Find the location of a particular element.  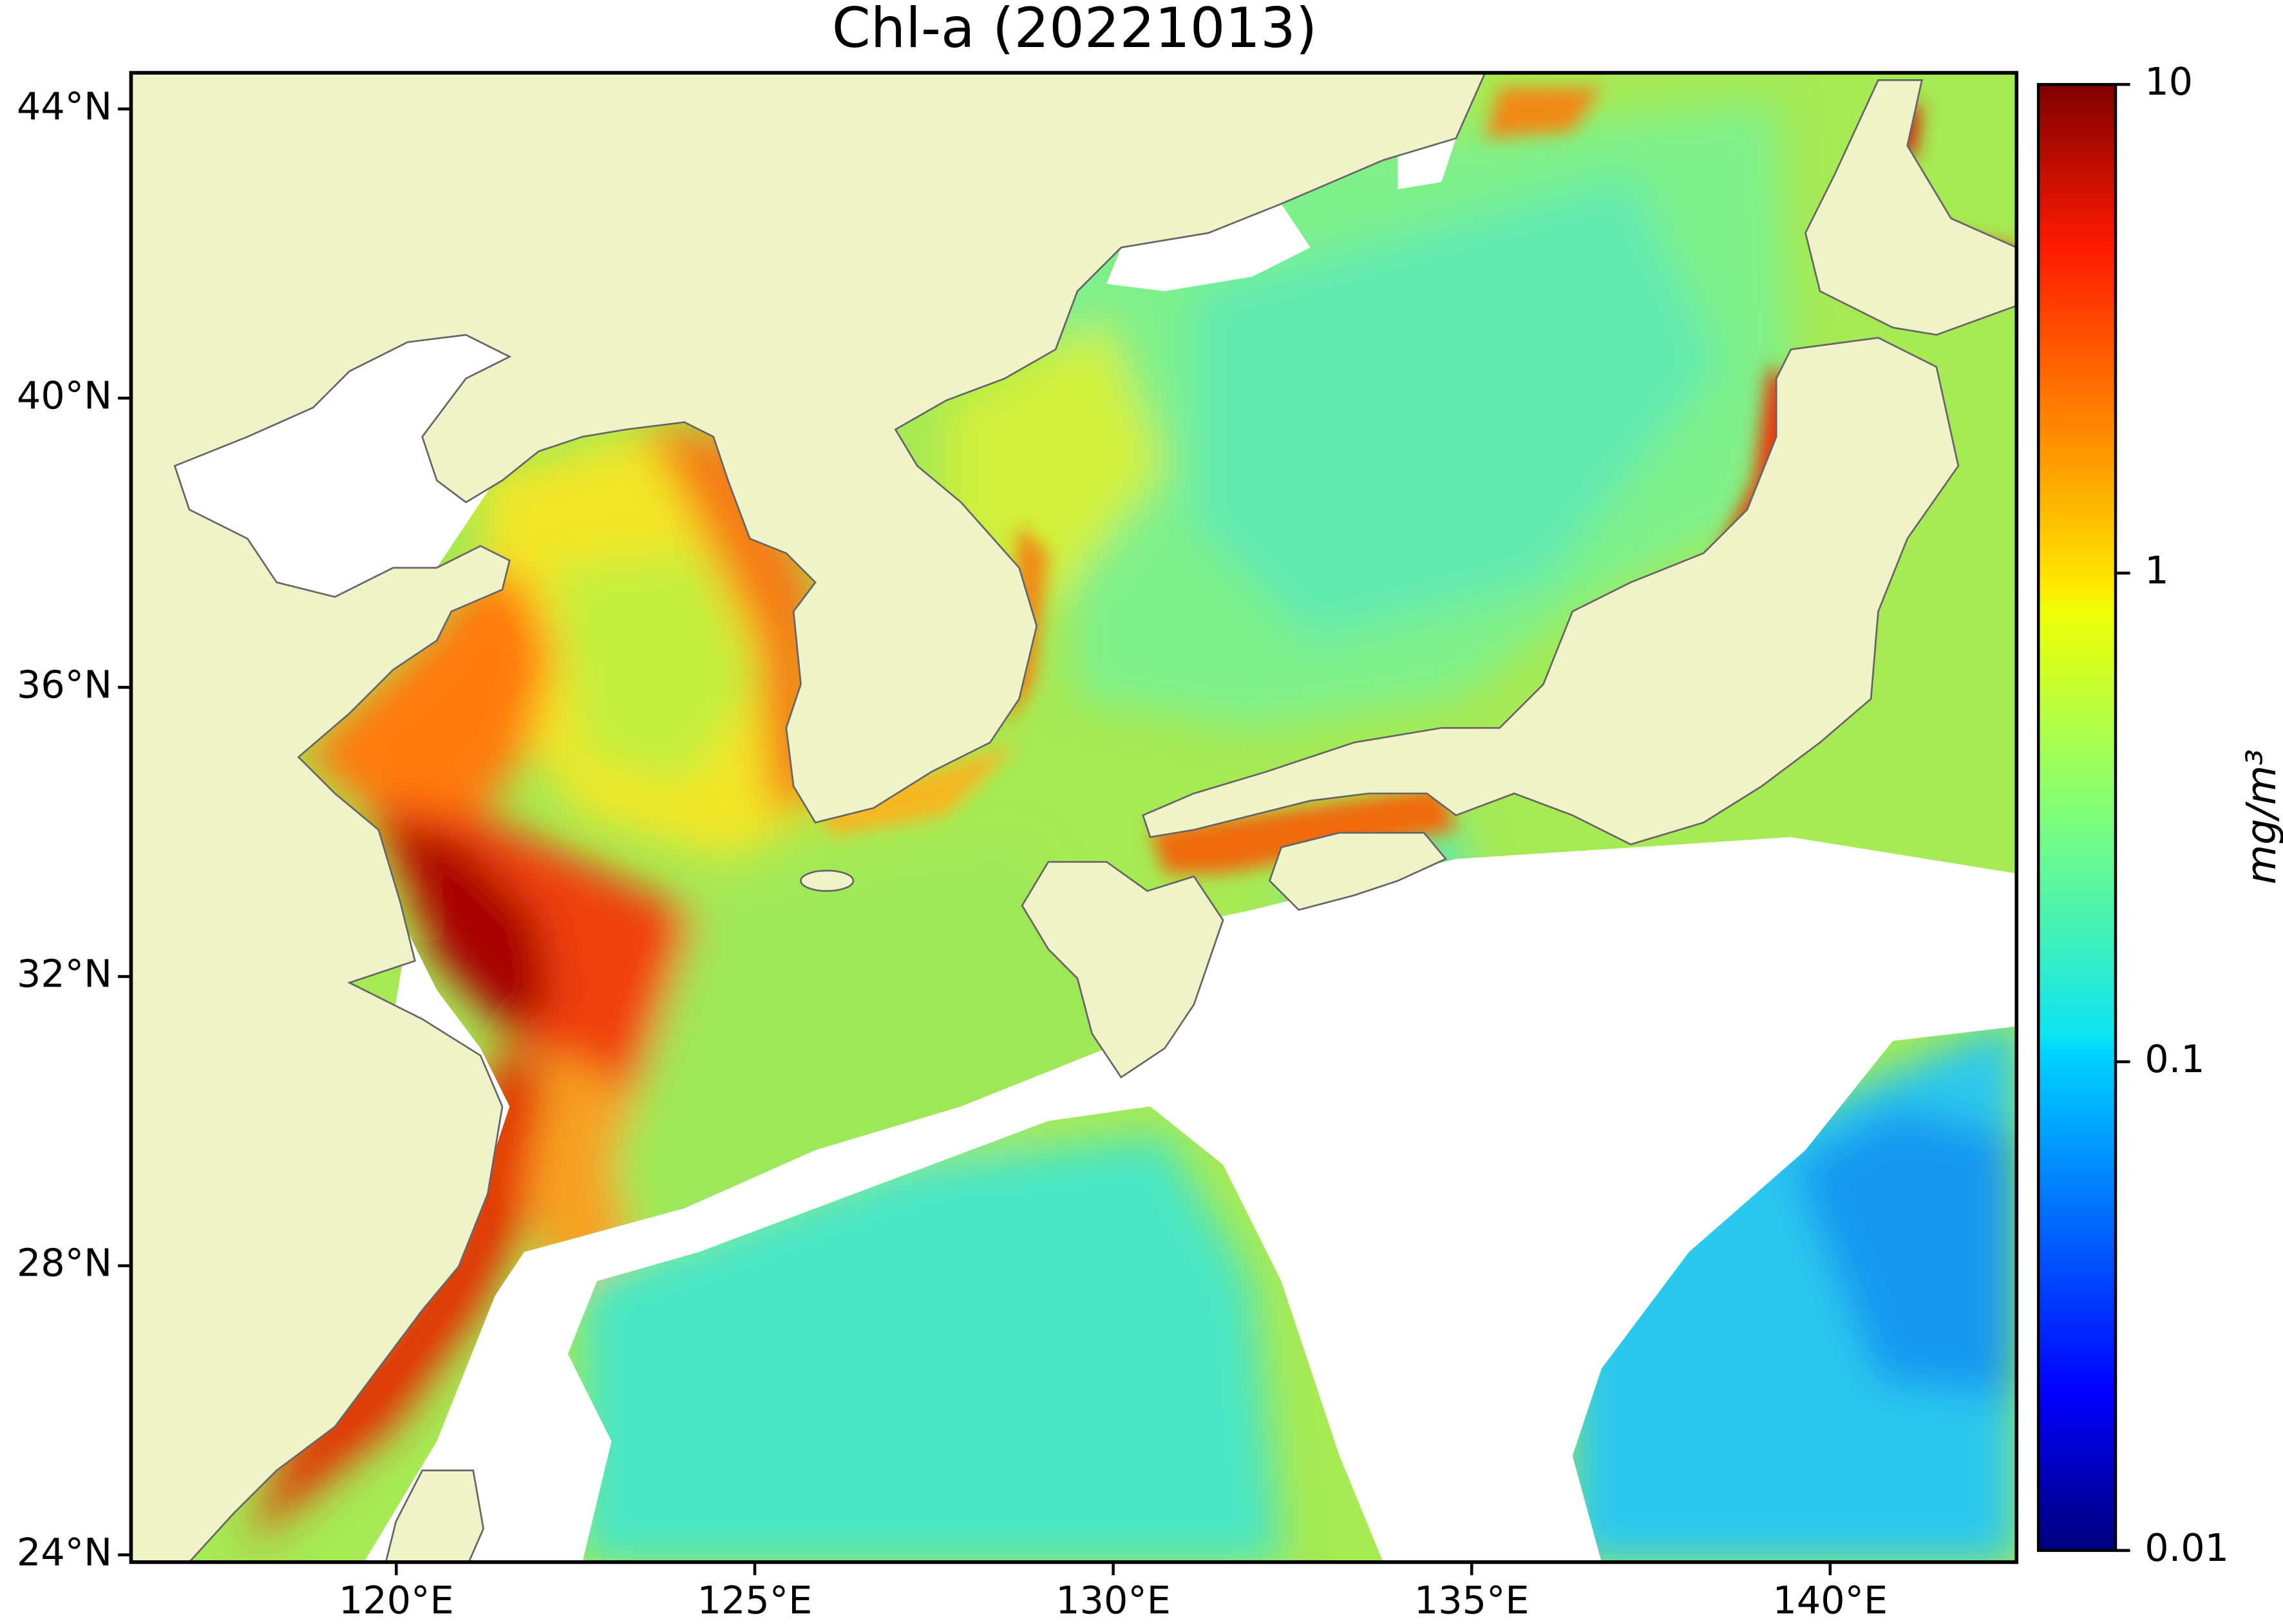

colorbar-tick-label: 10 is located at coordinates (2169, 81).